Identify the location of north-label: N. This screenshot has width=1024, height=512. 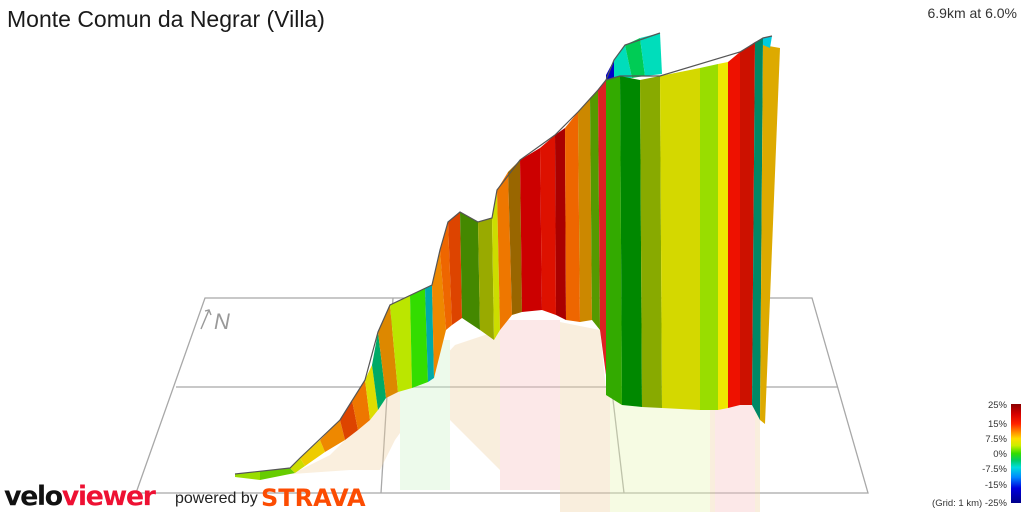
(222, 321).